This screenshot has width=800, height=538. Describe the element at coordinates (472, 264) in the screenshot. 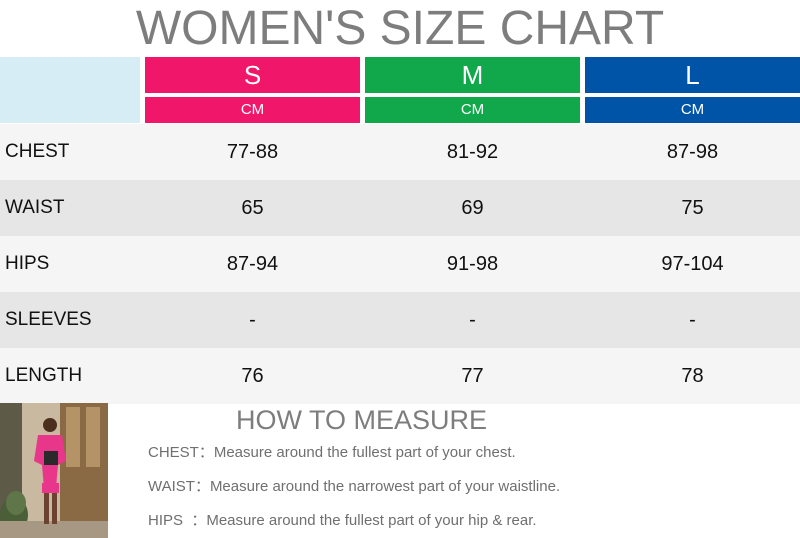

I see `cell-value-m: 91-98` at that location.